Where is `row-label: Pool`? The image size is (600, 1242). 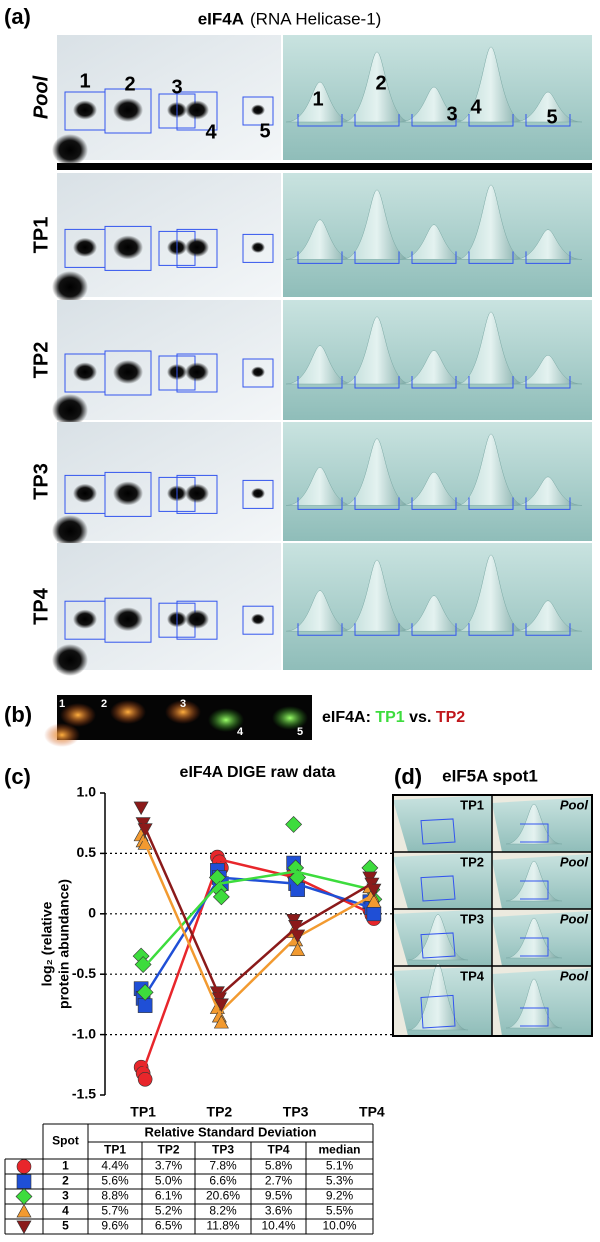 row-label: Pool is located at coordinates (41, 97).